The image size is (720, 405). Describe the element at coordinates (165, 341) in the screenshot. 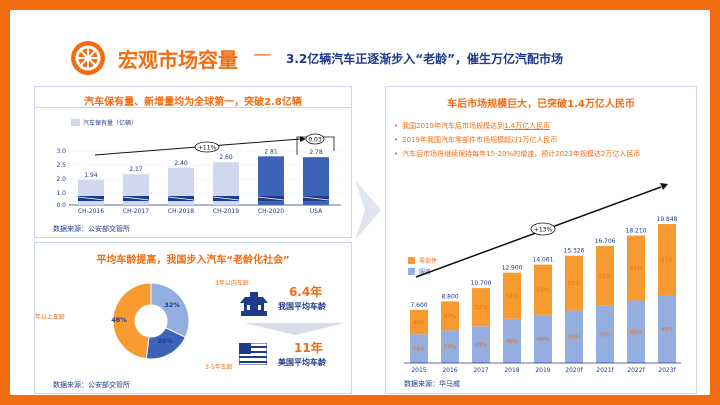

I see `slice-pct-label: 20%` at that location.